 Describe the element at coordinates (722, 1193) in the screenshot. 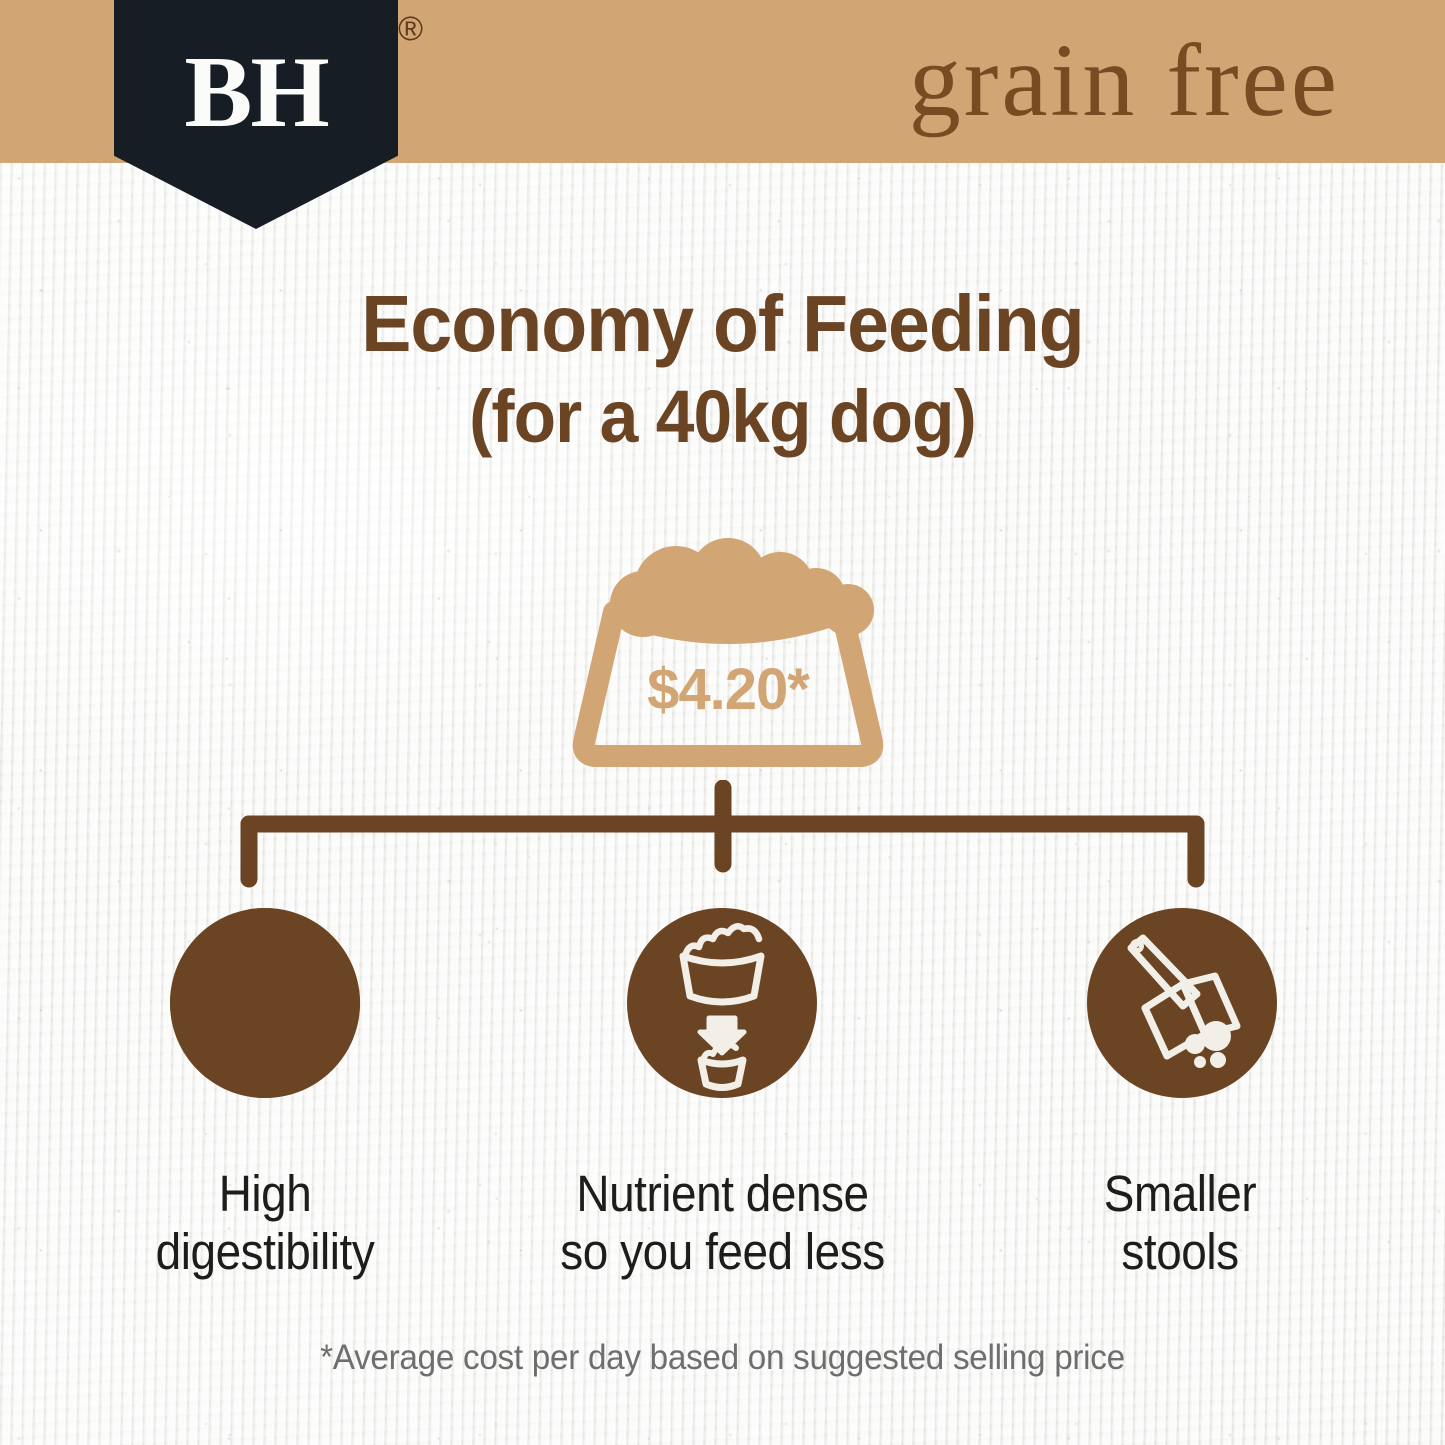

I see `benefit-label-line: Nutrient dense` at that location.